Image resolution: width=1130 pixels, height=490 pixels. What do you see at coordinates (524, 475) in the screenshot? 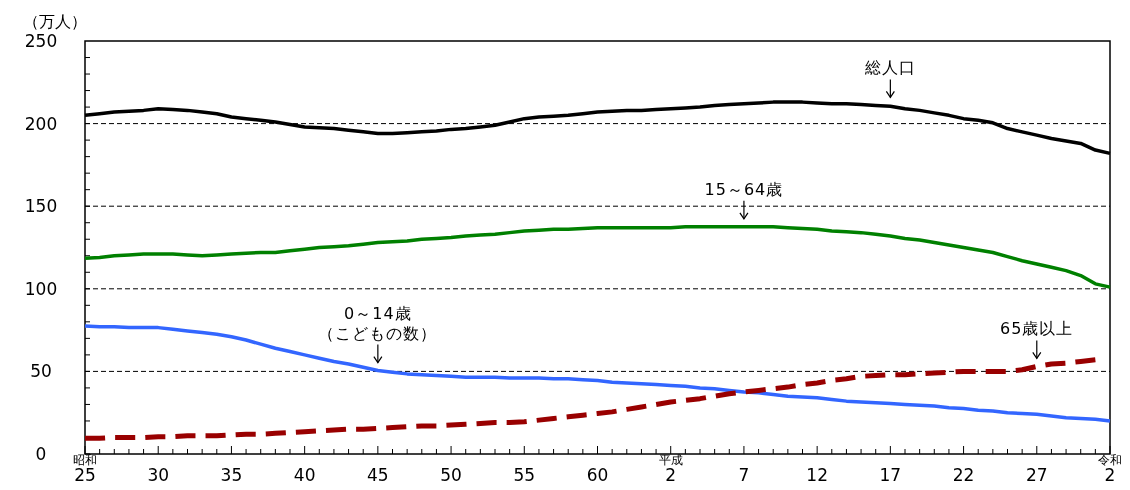
I see `x-tick-label: 55` at bounding box center [524, 475].